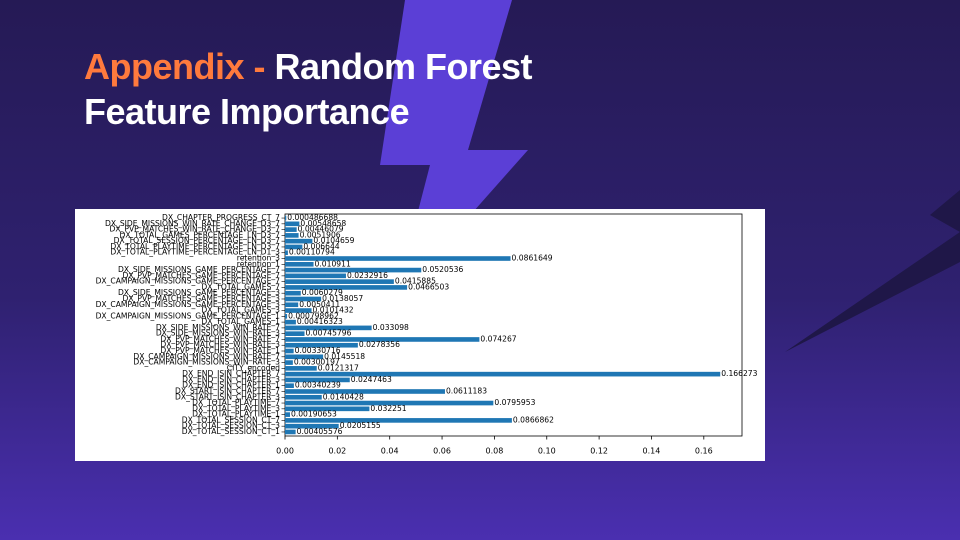  What do you see at coordinates (379, 344) in the screenshot?
I see `data-label: 0.0278356` at bounding box center [379, 344].